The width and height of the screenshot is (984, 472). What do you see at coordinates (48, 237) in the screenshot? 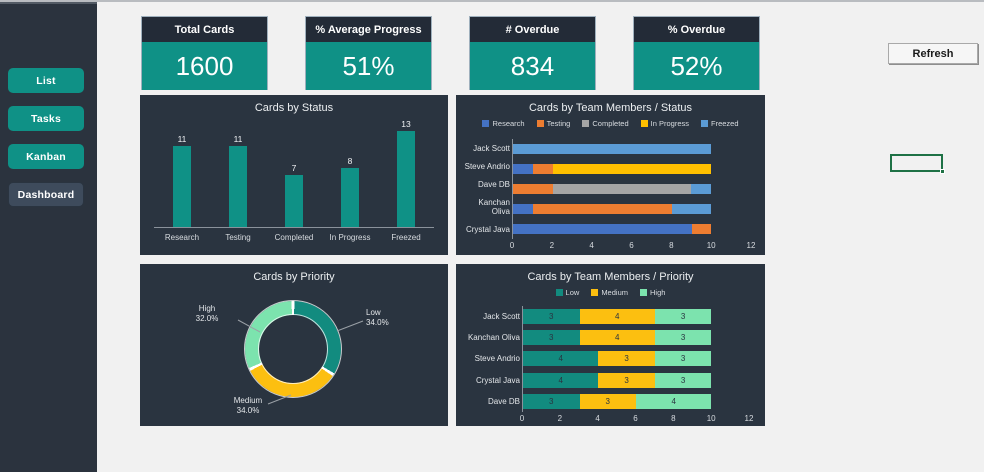
I see `sidebar: List Tasks Kanban Dashboard` at bounding box center [48, 237].